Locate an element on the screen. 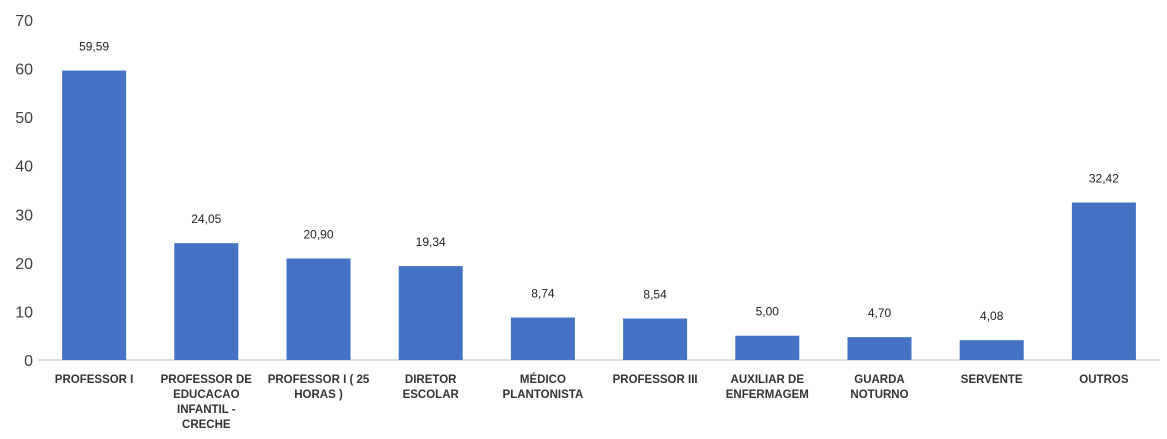  data-label-9: 32,42 is located at coordinates (1104, 179).